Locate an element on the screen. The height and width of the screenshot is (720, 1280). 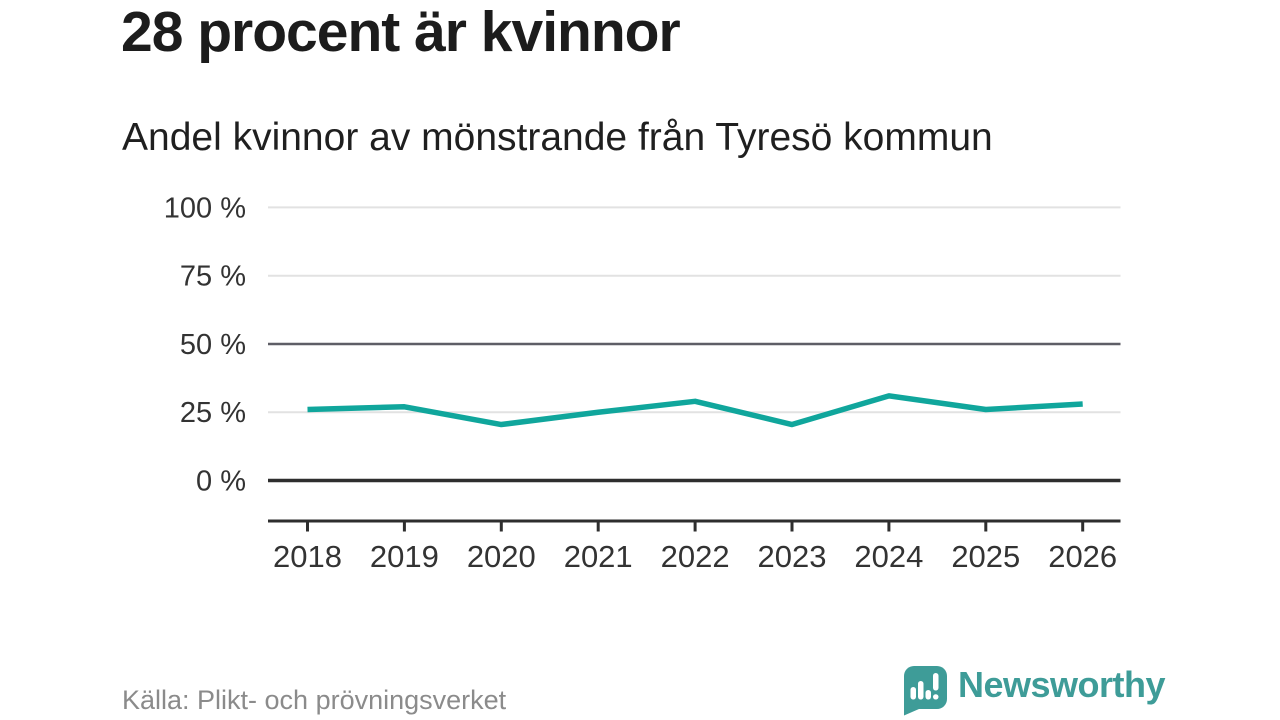
y-axis-tick-label: 100 % is located at coordinates (205, 208).